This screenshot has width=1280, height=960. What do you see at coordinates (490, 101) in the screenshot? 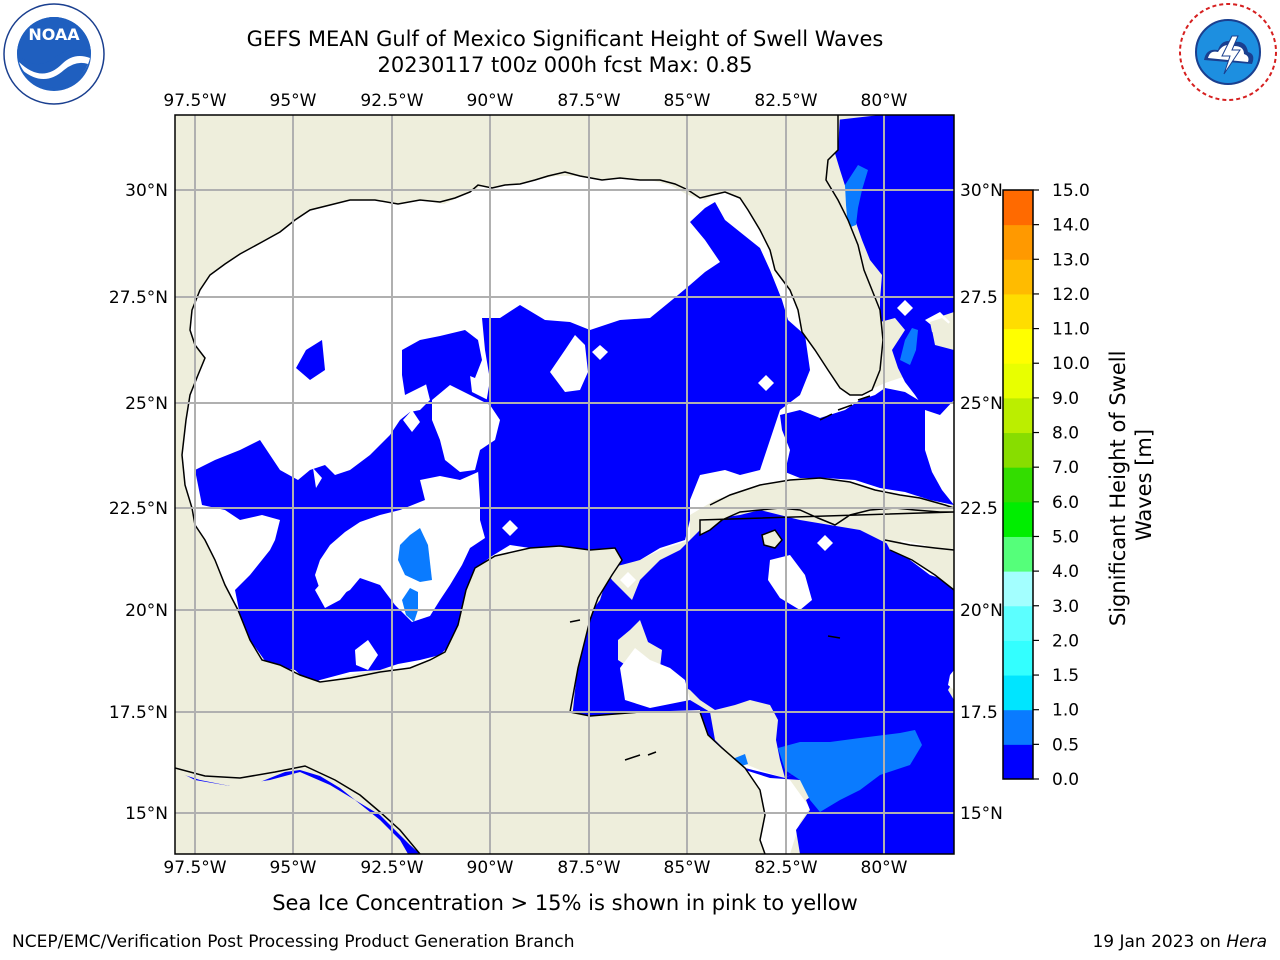
I see `lon-label-top: 90°W` at bounding box center [490, 101].